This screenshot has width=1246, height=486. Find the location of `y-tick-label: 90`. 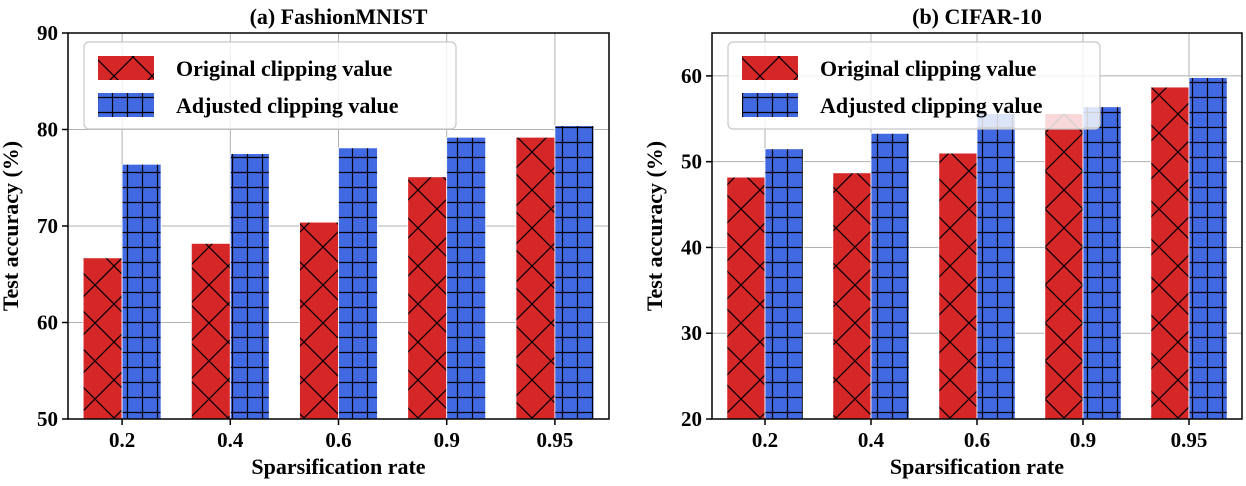

y-tick-label: 90 is located at coordinates (47, 33).